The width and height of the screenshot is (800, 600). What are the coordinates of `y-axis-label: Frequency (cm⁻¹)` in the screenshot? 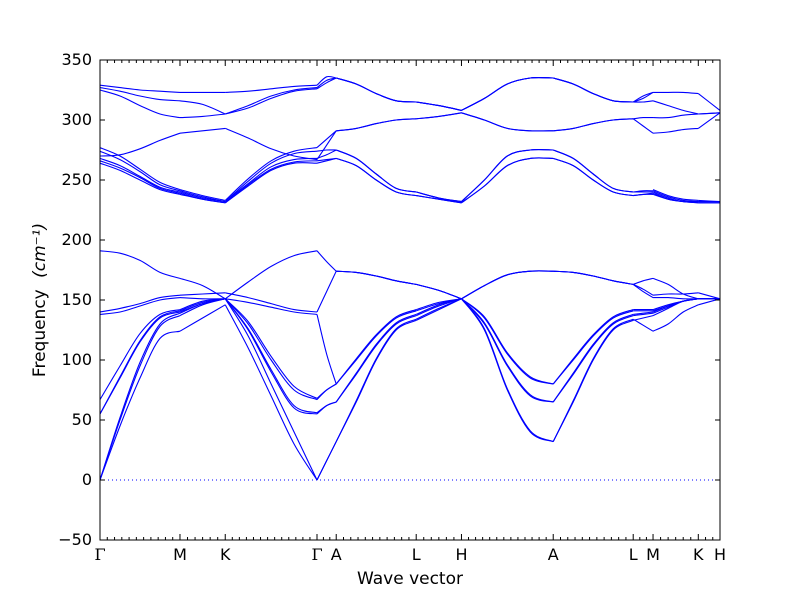 It's located at (40, 300).